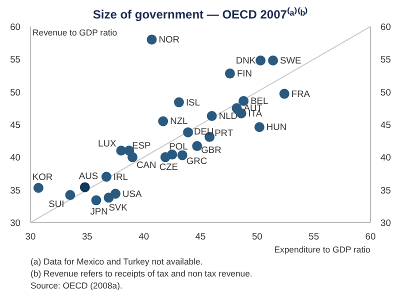 The height and width of the screenshot is (290, 400). Describe the element at coordinates (141, 145) in the screenshot. I see `annotation: ESP` at that location.